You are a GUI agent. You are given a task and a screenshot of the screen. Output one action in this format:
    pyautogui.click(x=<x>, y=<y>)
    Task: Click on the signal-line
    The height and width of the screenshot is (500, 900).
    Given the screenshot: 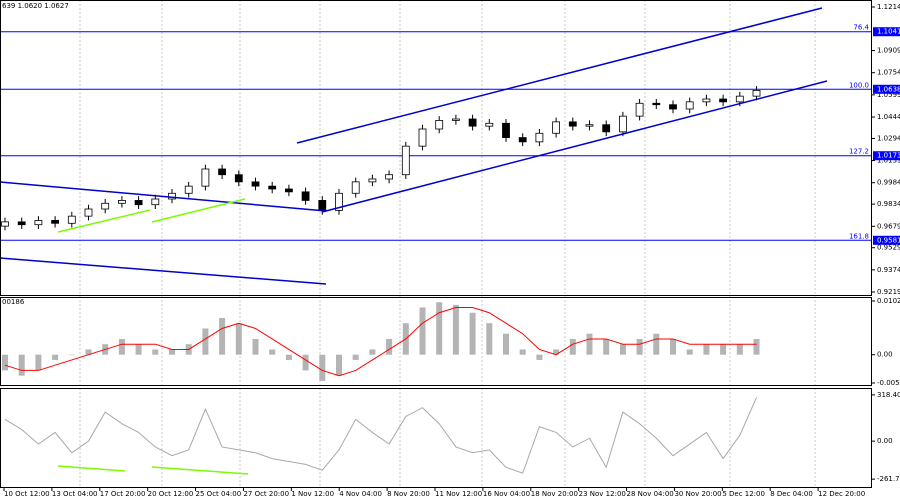 What is the action you would take?
    pyautogui.click(x=380, y=341)
    